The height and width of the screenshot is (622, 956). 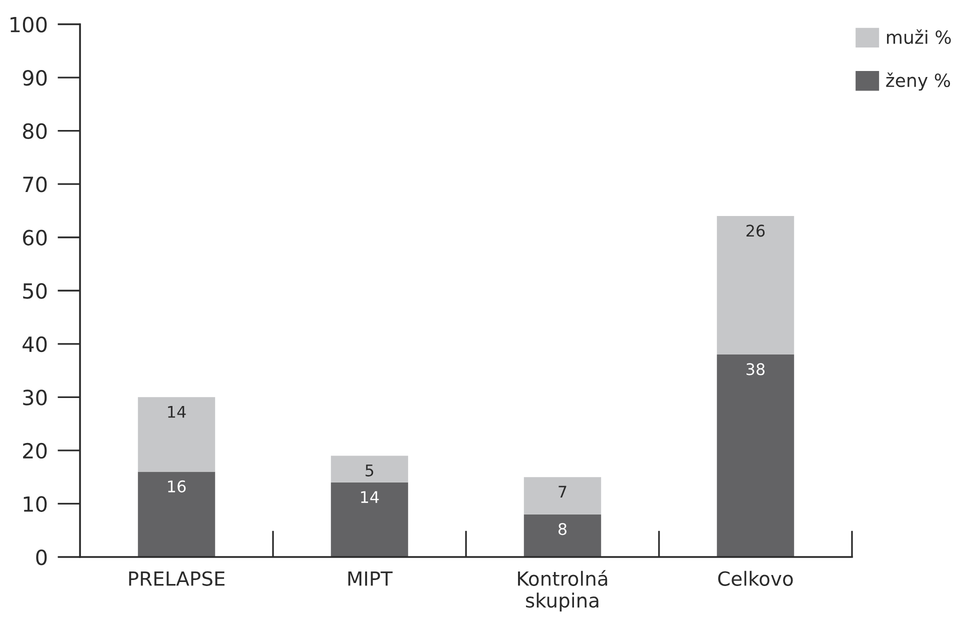 What do you see at coordinates (35, 291) in the screenshot?
I see `y-tick-label: 50` at bounding box center [35, 291].